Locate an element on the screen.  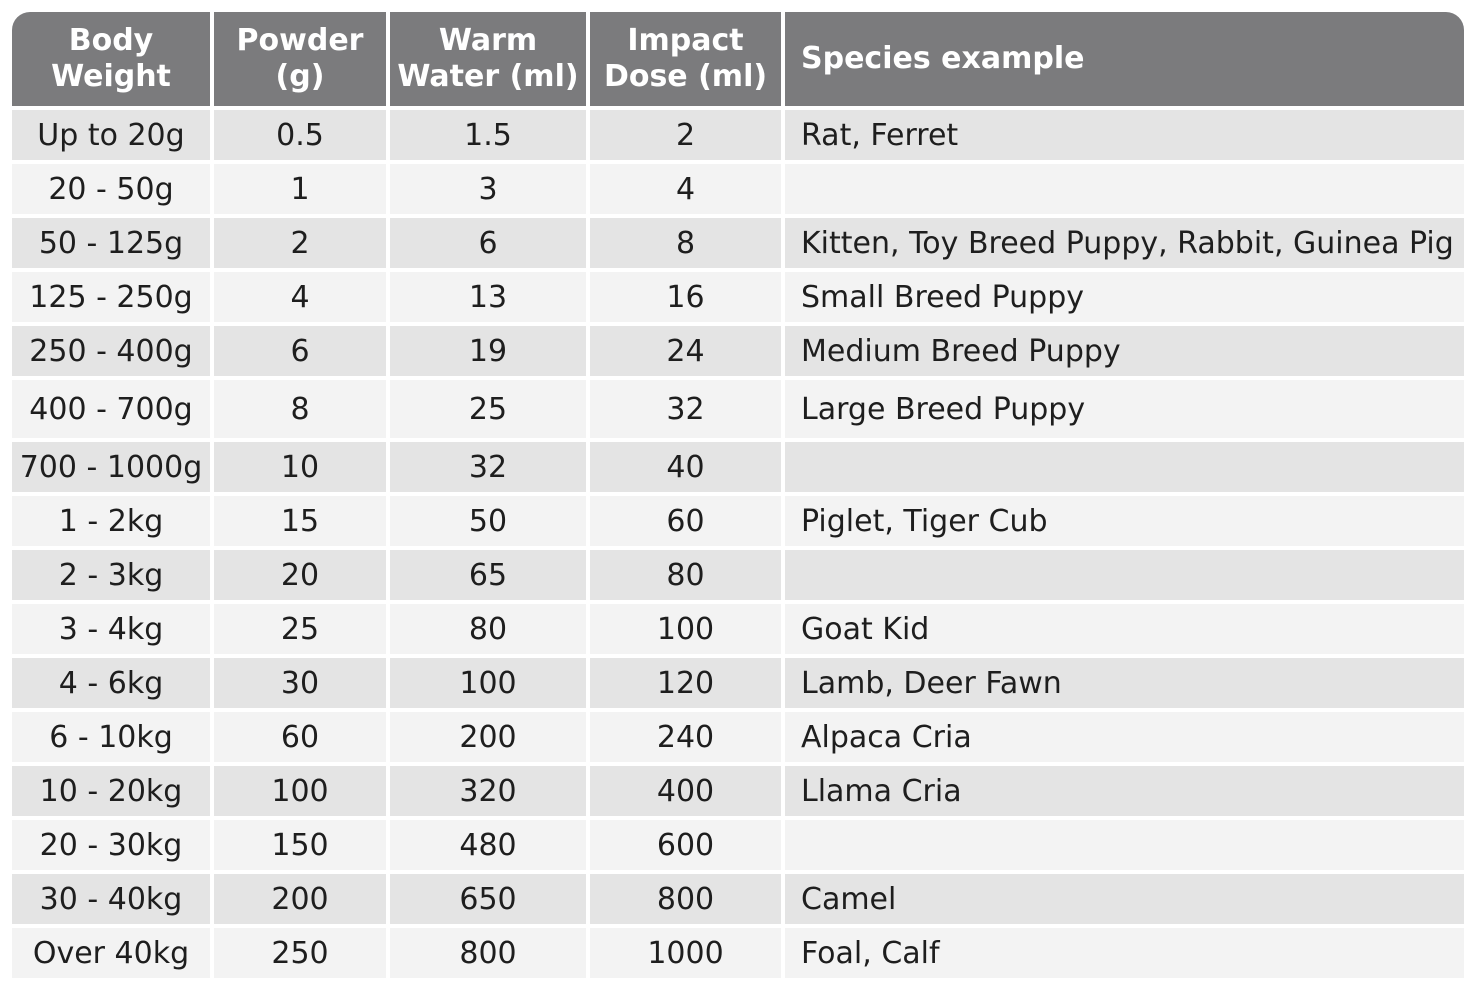
header-body-weight: Body Weight is located at coordinates (111, 59).